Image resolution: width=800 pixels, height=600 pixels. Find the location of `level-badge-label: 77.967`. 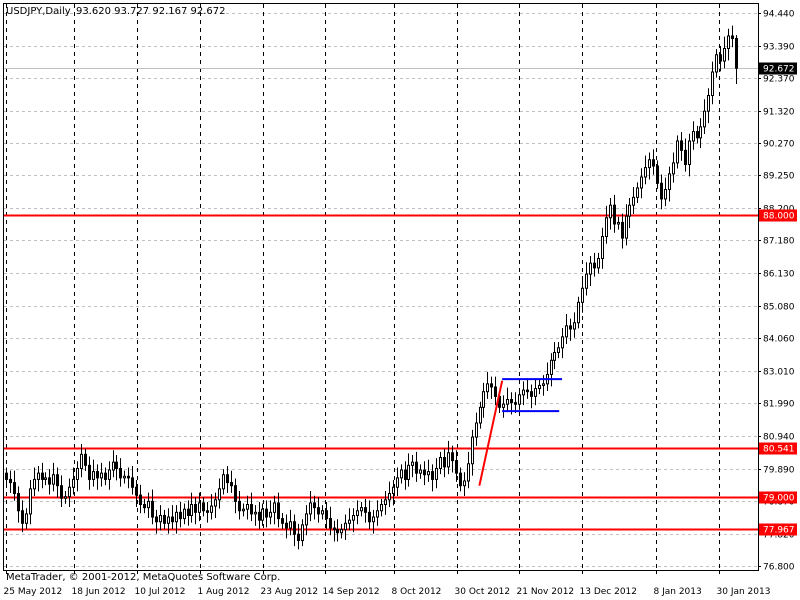

level-badge-label: 77.967 is located at coordinates (779, 531).